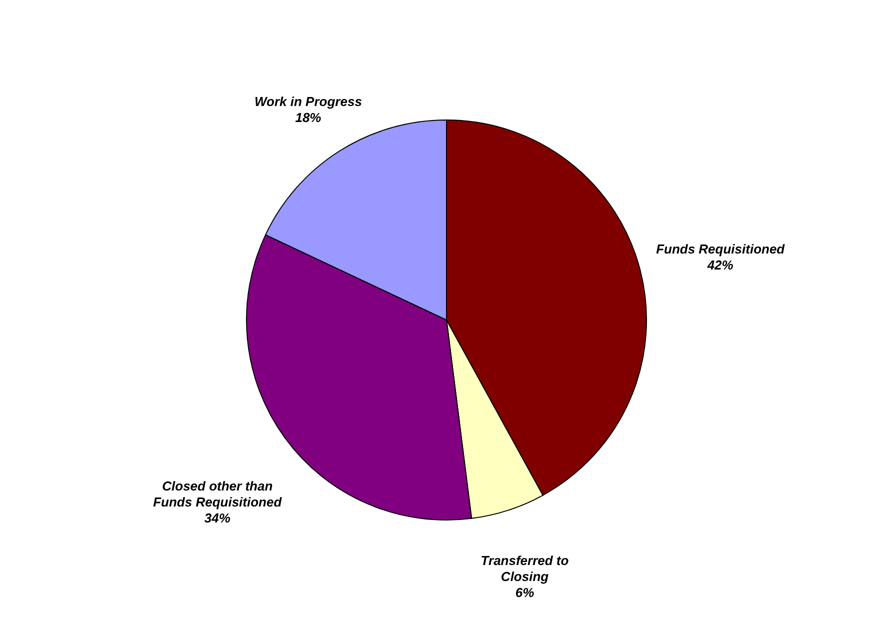 The height and width of the screenshot is (640, 893). I want to click on slice-label: Closed other than Funds Requisitioned, so click(218, 494).